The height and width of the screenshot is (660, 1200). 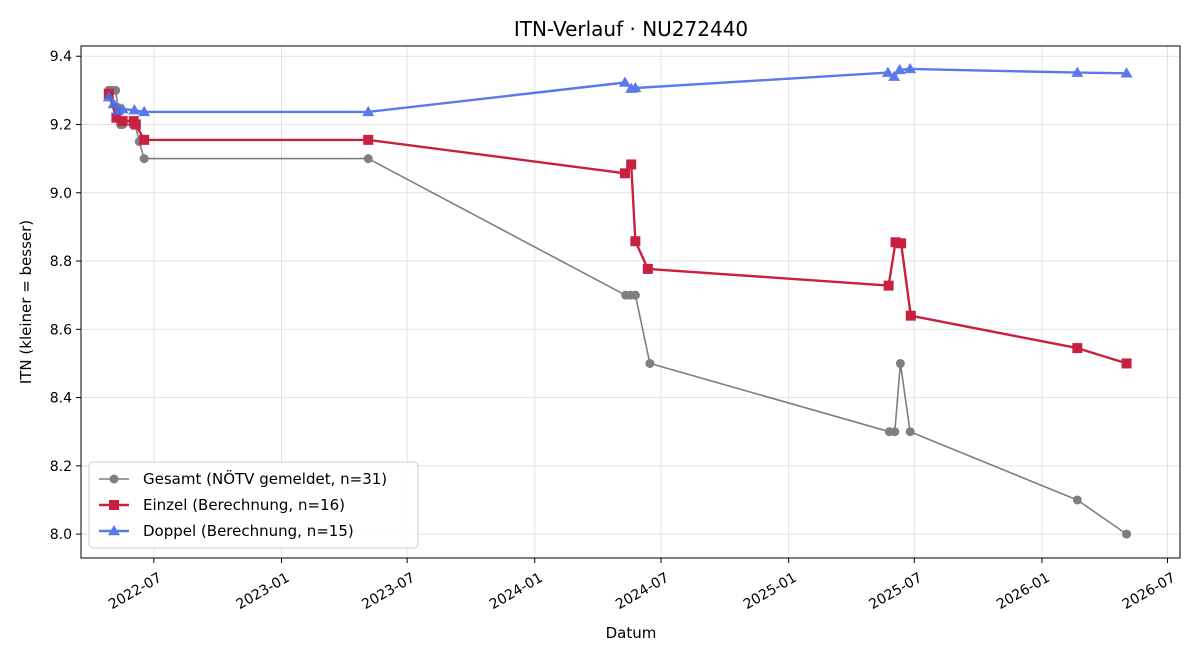 I want to click on y-tick-label: 9.2, so click(x=61, y=126).